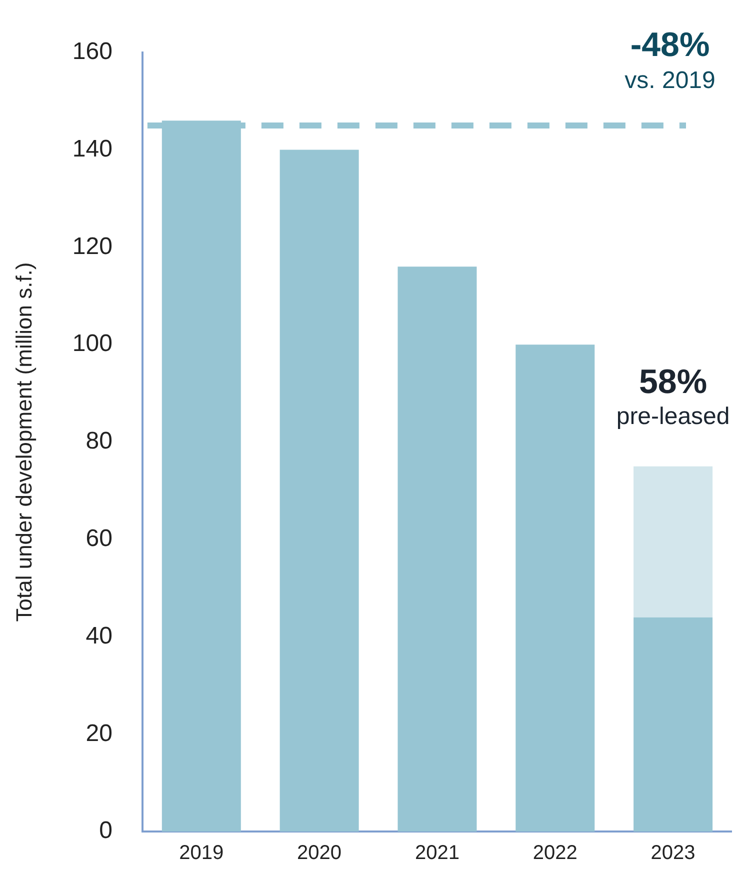 The image size is (740, 884). Describe the element at coordinates (99, 441) in the screenshot. I see `y-tick-label: 80` at that location.